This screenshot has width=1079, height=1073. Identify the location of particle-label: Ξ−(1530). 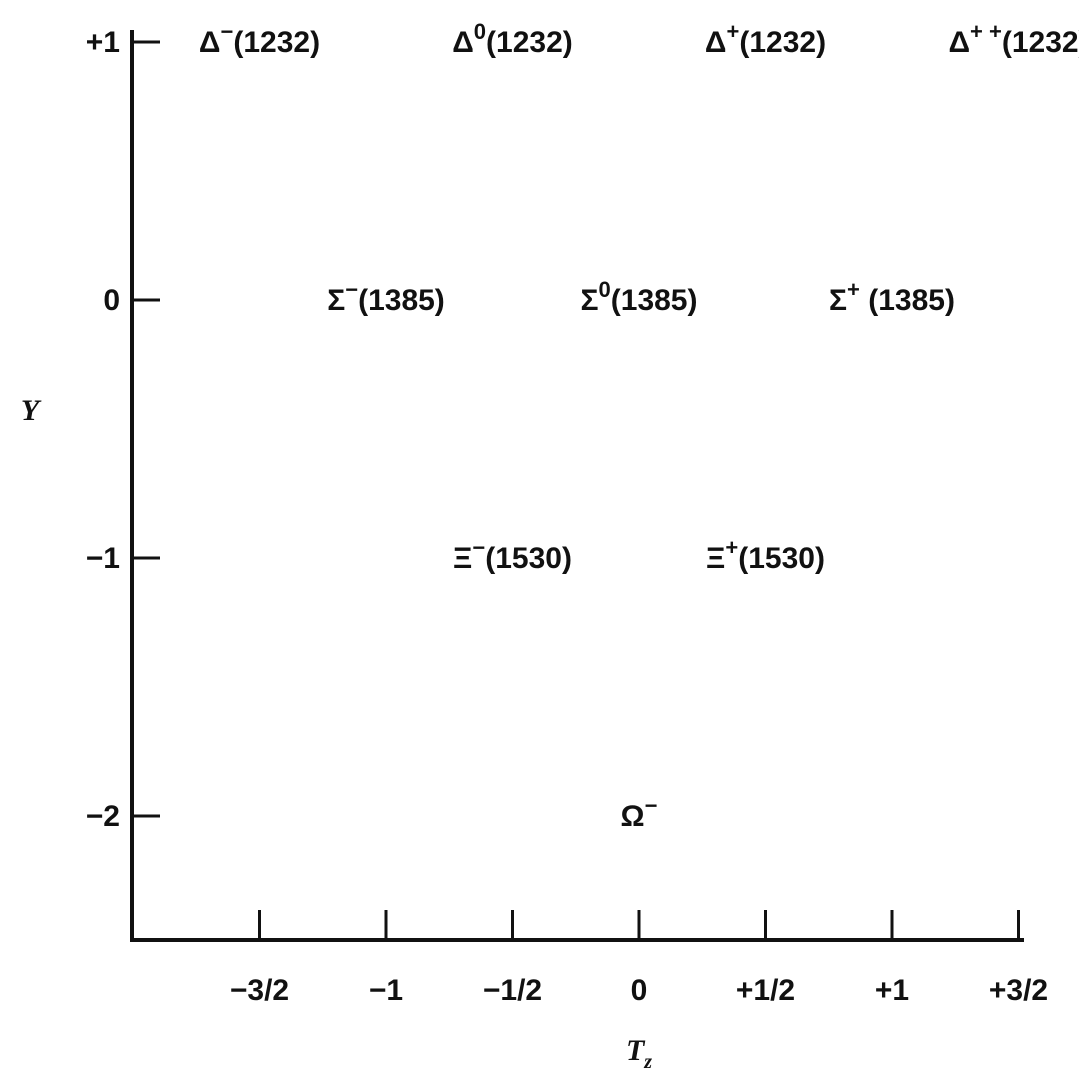
(512, 555).